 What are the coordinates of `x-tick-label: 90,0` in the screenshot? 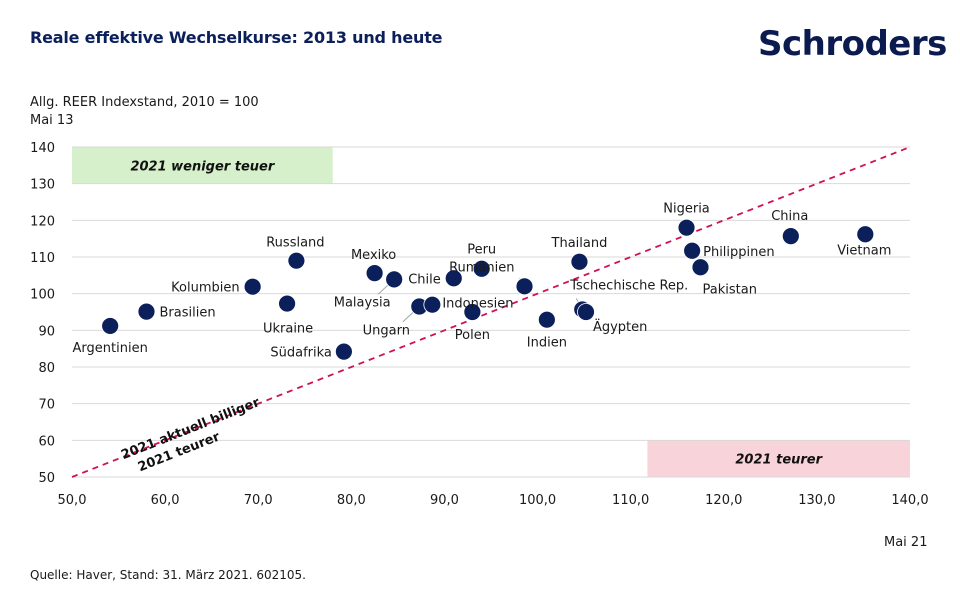 It's located at (444, 500).